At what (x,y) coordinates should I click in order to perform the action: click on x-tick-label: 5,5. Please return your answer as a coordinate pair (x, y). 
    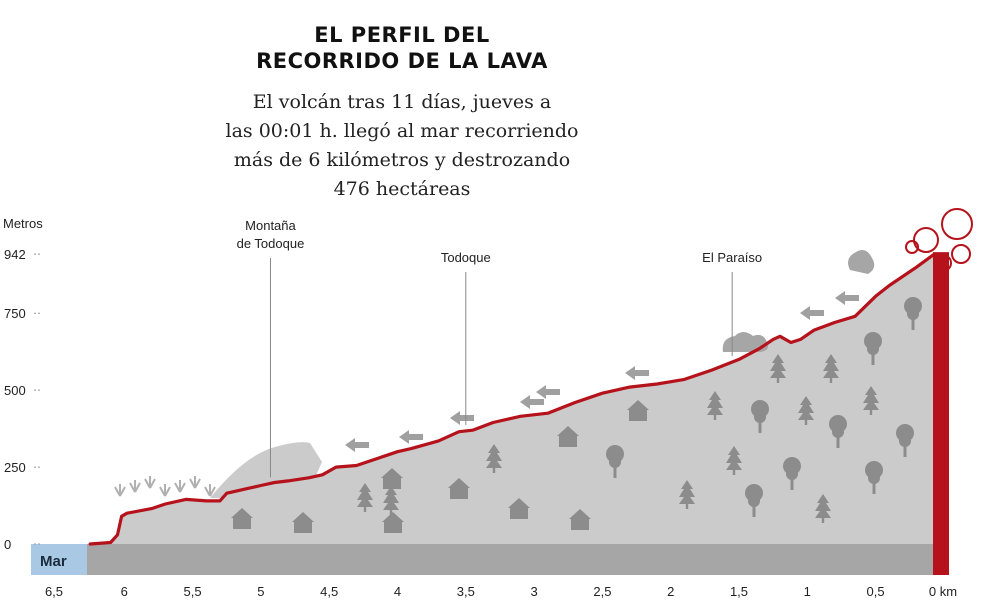
    Looking at the image, I should click on (193, 591).